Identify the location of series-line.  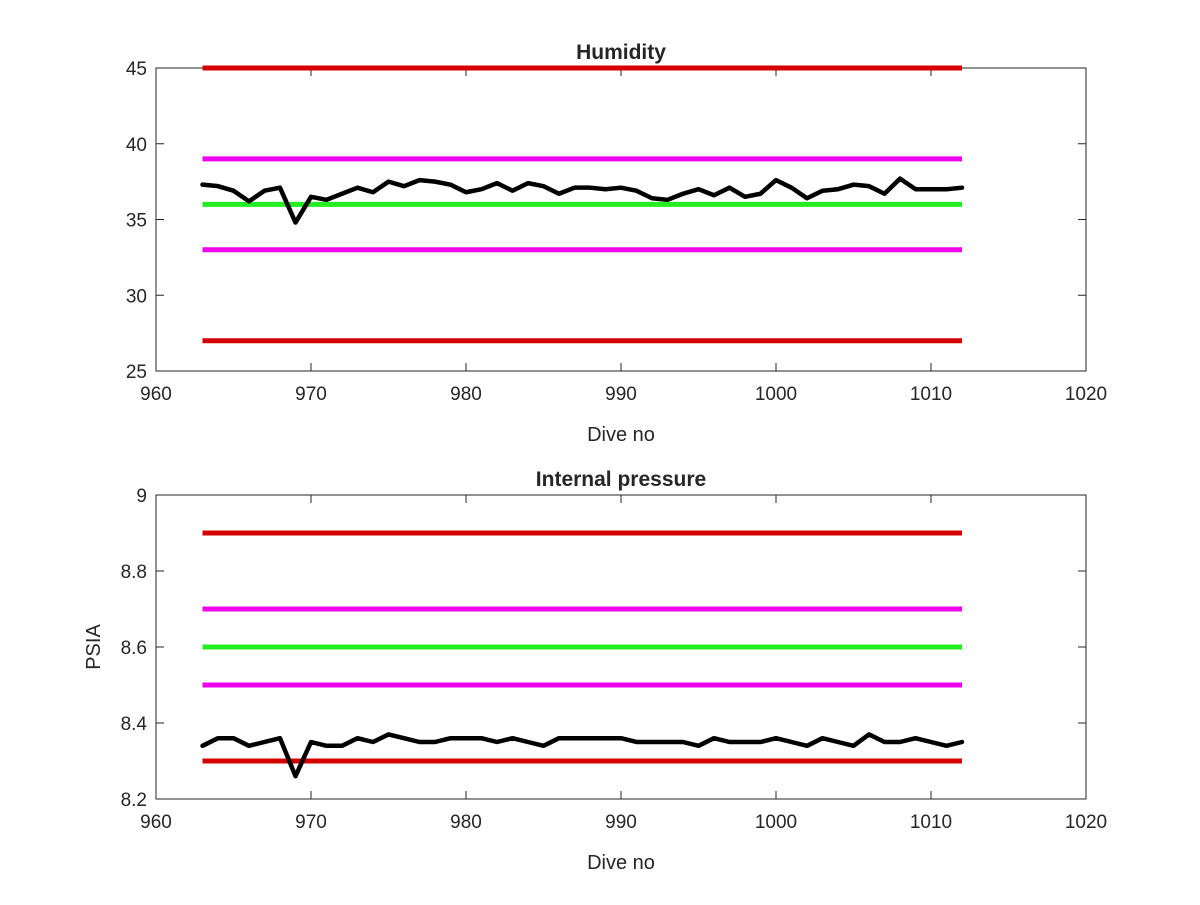
(582, 755).